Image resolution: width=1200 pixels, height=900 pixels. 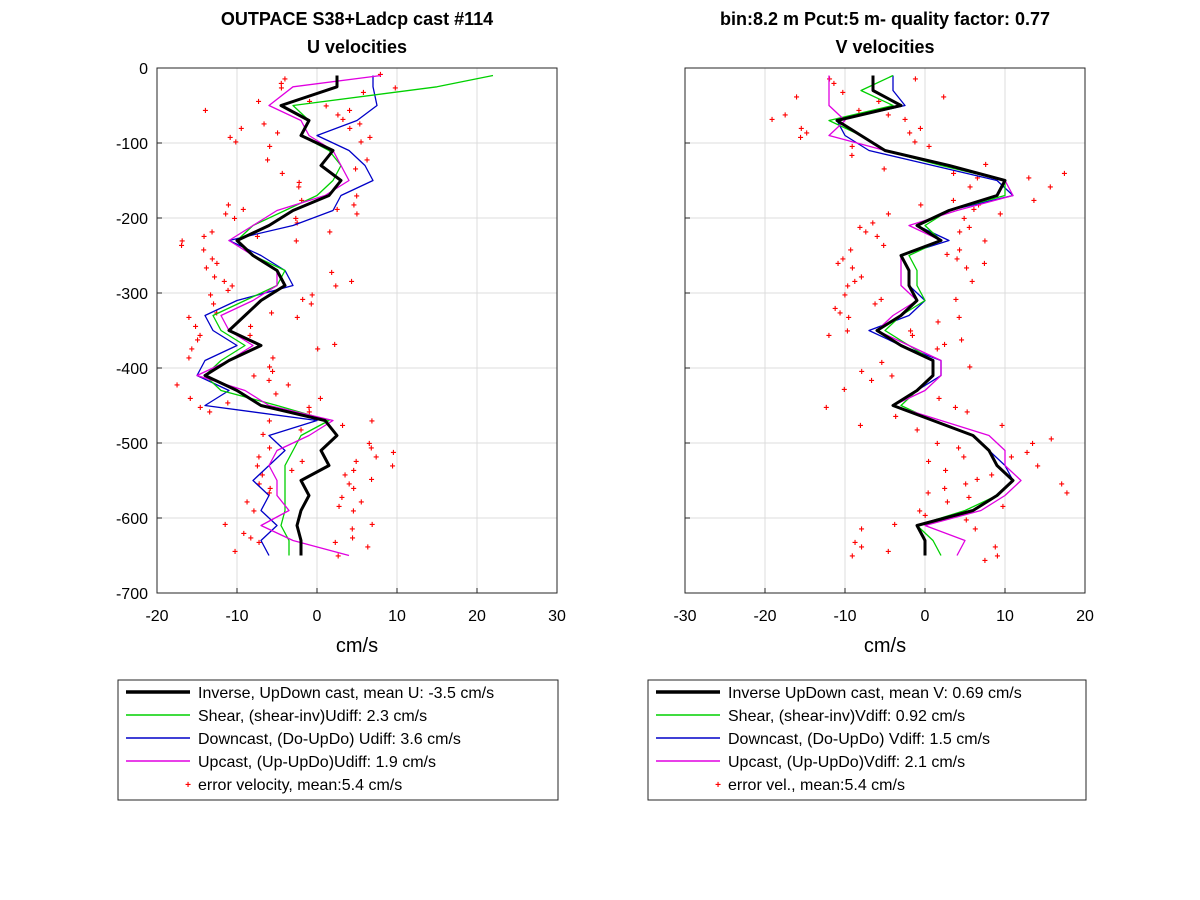 What do you see at coordinates (132, 219) in the screenshot?
I see `y-tick-label: -200` at bounding box center [132, 219].